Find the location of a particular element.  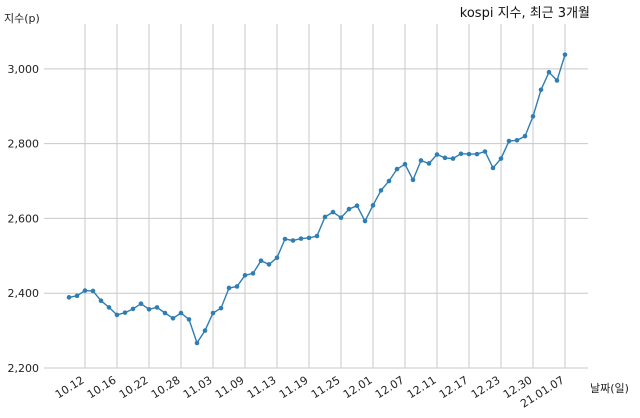

y-axis-title: 지수(p) is located at coordinates (22, 18).